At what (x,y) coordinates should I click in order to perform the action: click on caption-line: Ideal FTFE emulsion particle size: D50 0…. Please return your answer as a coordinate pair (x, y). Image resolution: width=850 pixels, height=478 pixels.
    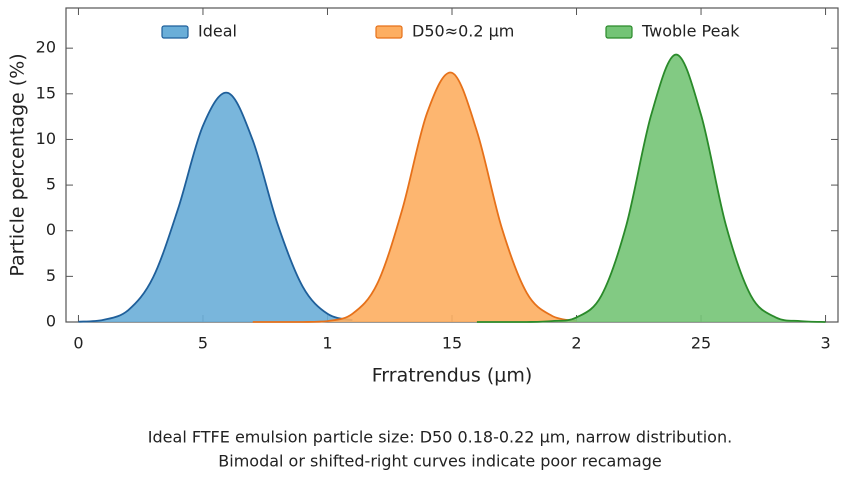
    Looking at the image, I should click on (440, 437).